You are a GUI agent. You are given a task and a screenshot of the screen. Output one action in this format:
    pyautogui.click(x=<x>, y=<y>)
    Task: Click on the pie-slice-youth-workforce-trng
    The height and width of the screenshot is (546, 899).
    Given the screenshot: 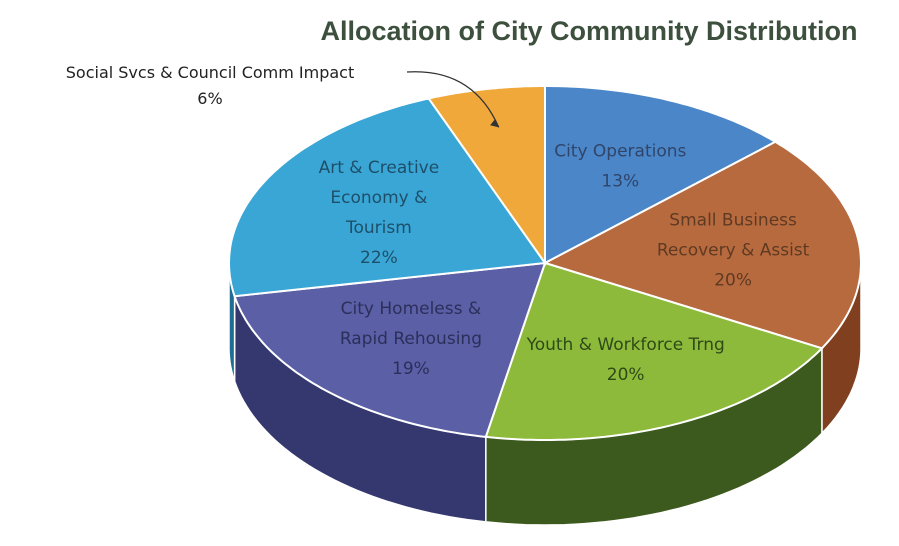 What is the action you would take?
    pyautogui.click(x=654, y=351)
    